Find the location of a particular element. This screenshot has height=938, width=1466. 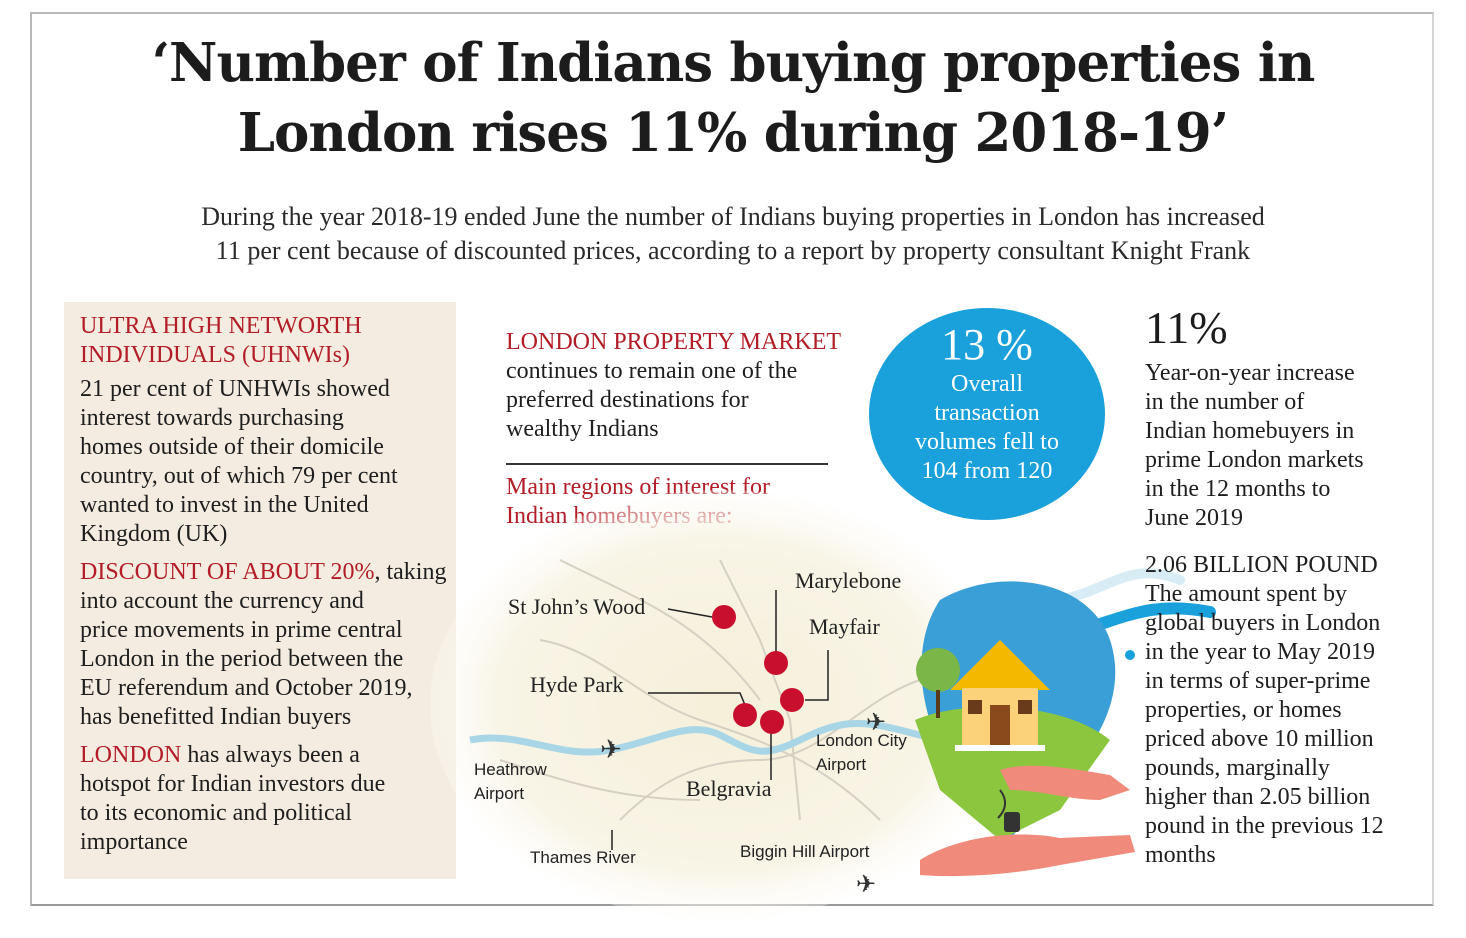

discount-line: London in the period between the is located at coordinates (242, 659).